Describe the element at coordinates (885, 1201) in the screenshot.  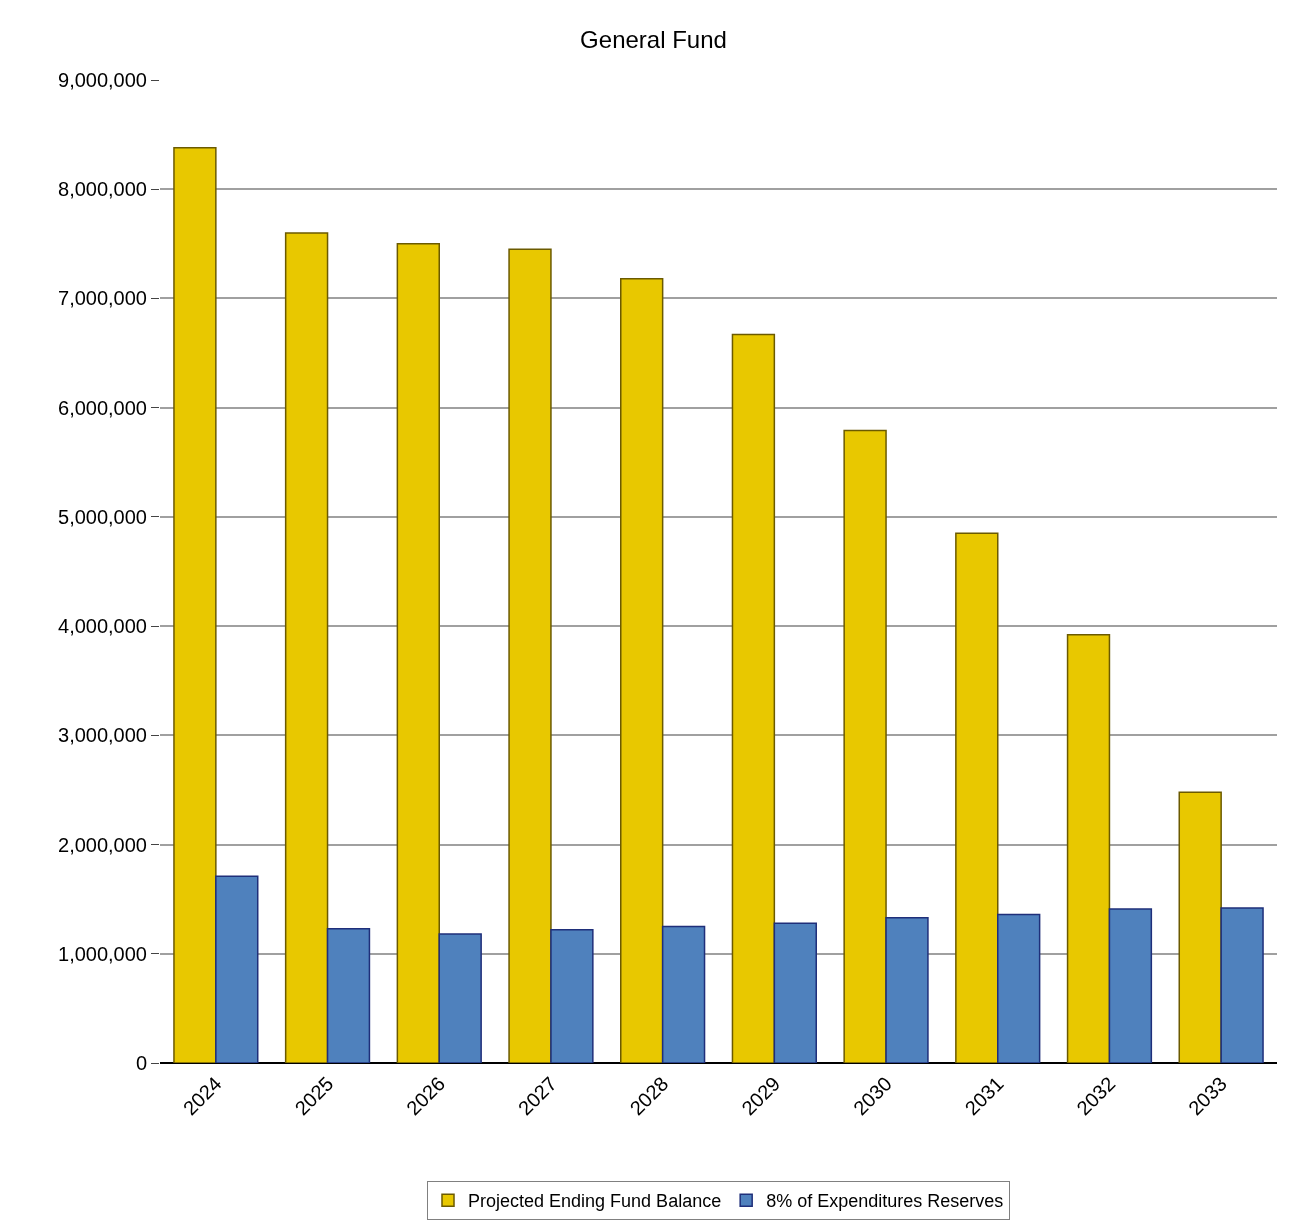
I see `legend-label: 8% of Expenditures Reserves` at that location.